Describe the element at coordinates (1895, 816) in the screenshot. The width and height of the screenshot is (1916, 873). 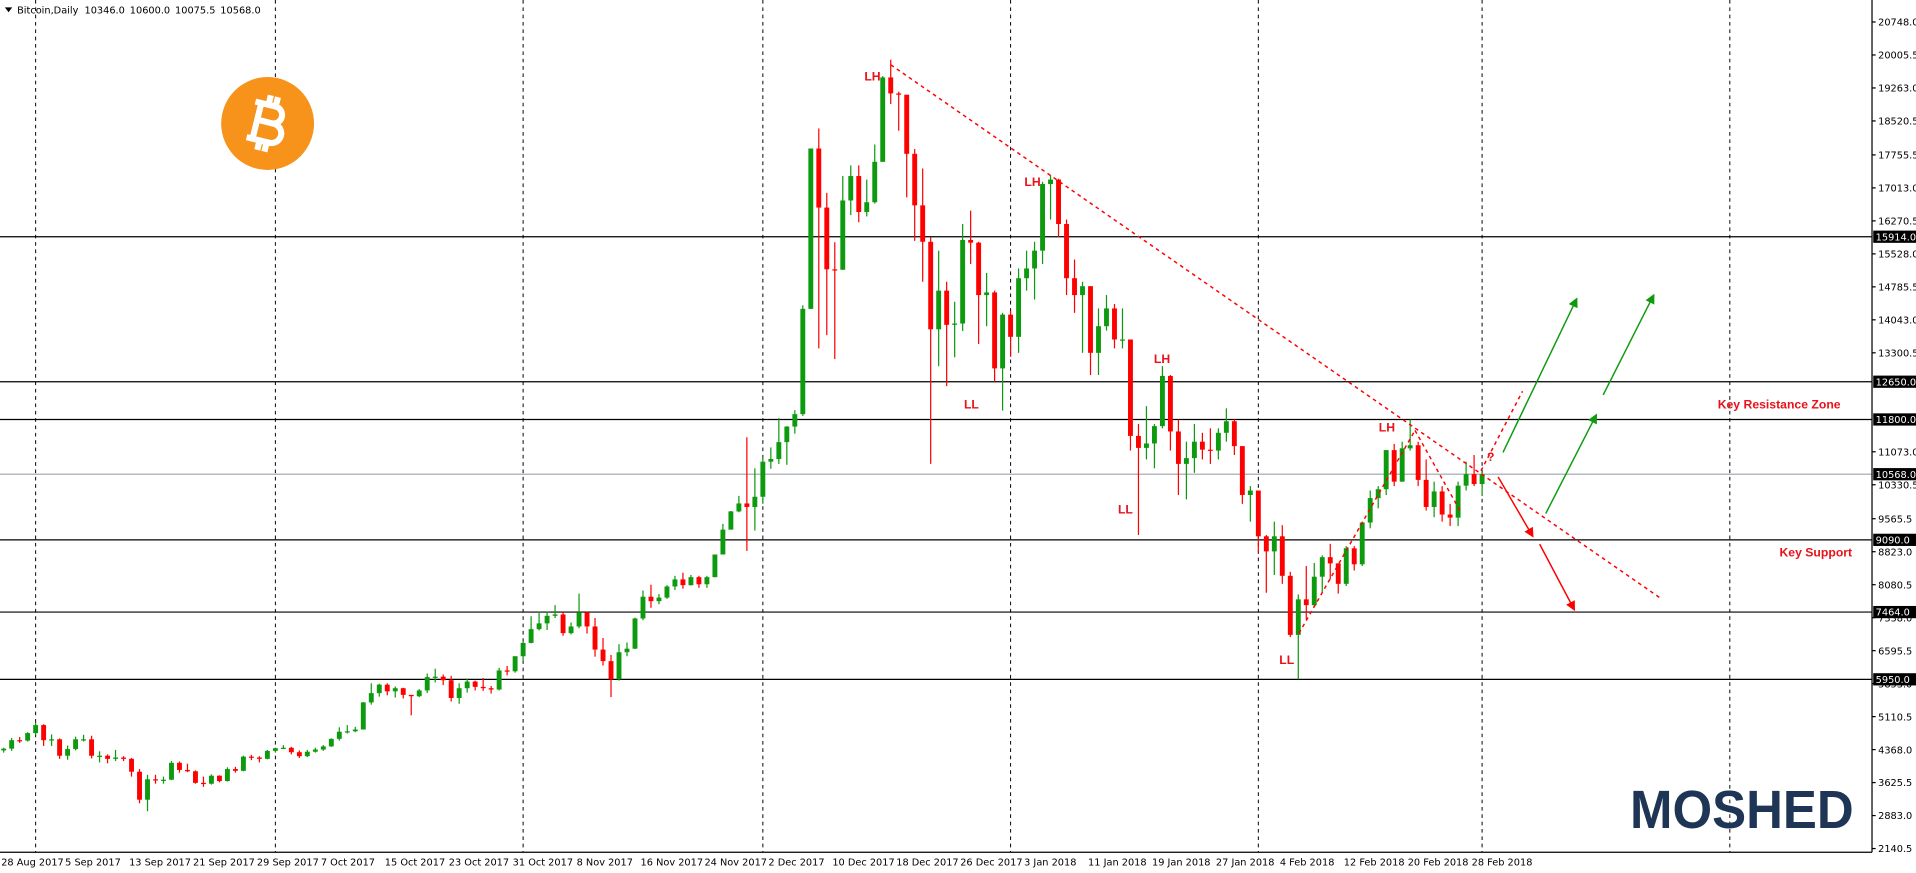
I see `y-tick-label: 2883.0` at that location.